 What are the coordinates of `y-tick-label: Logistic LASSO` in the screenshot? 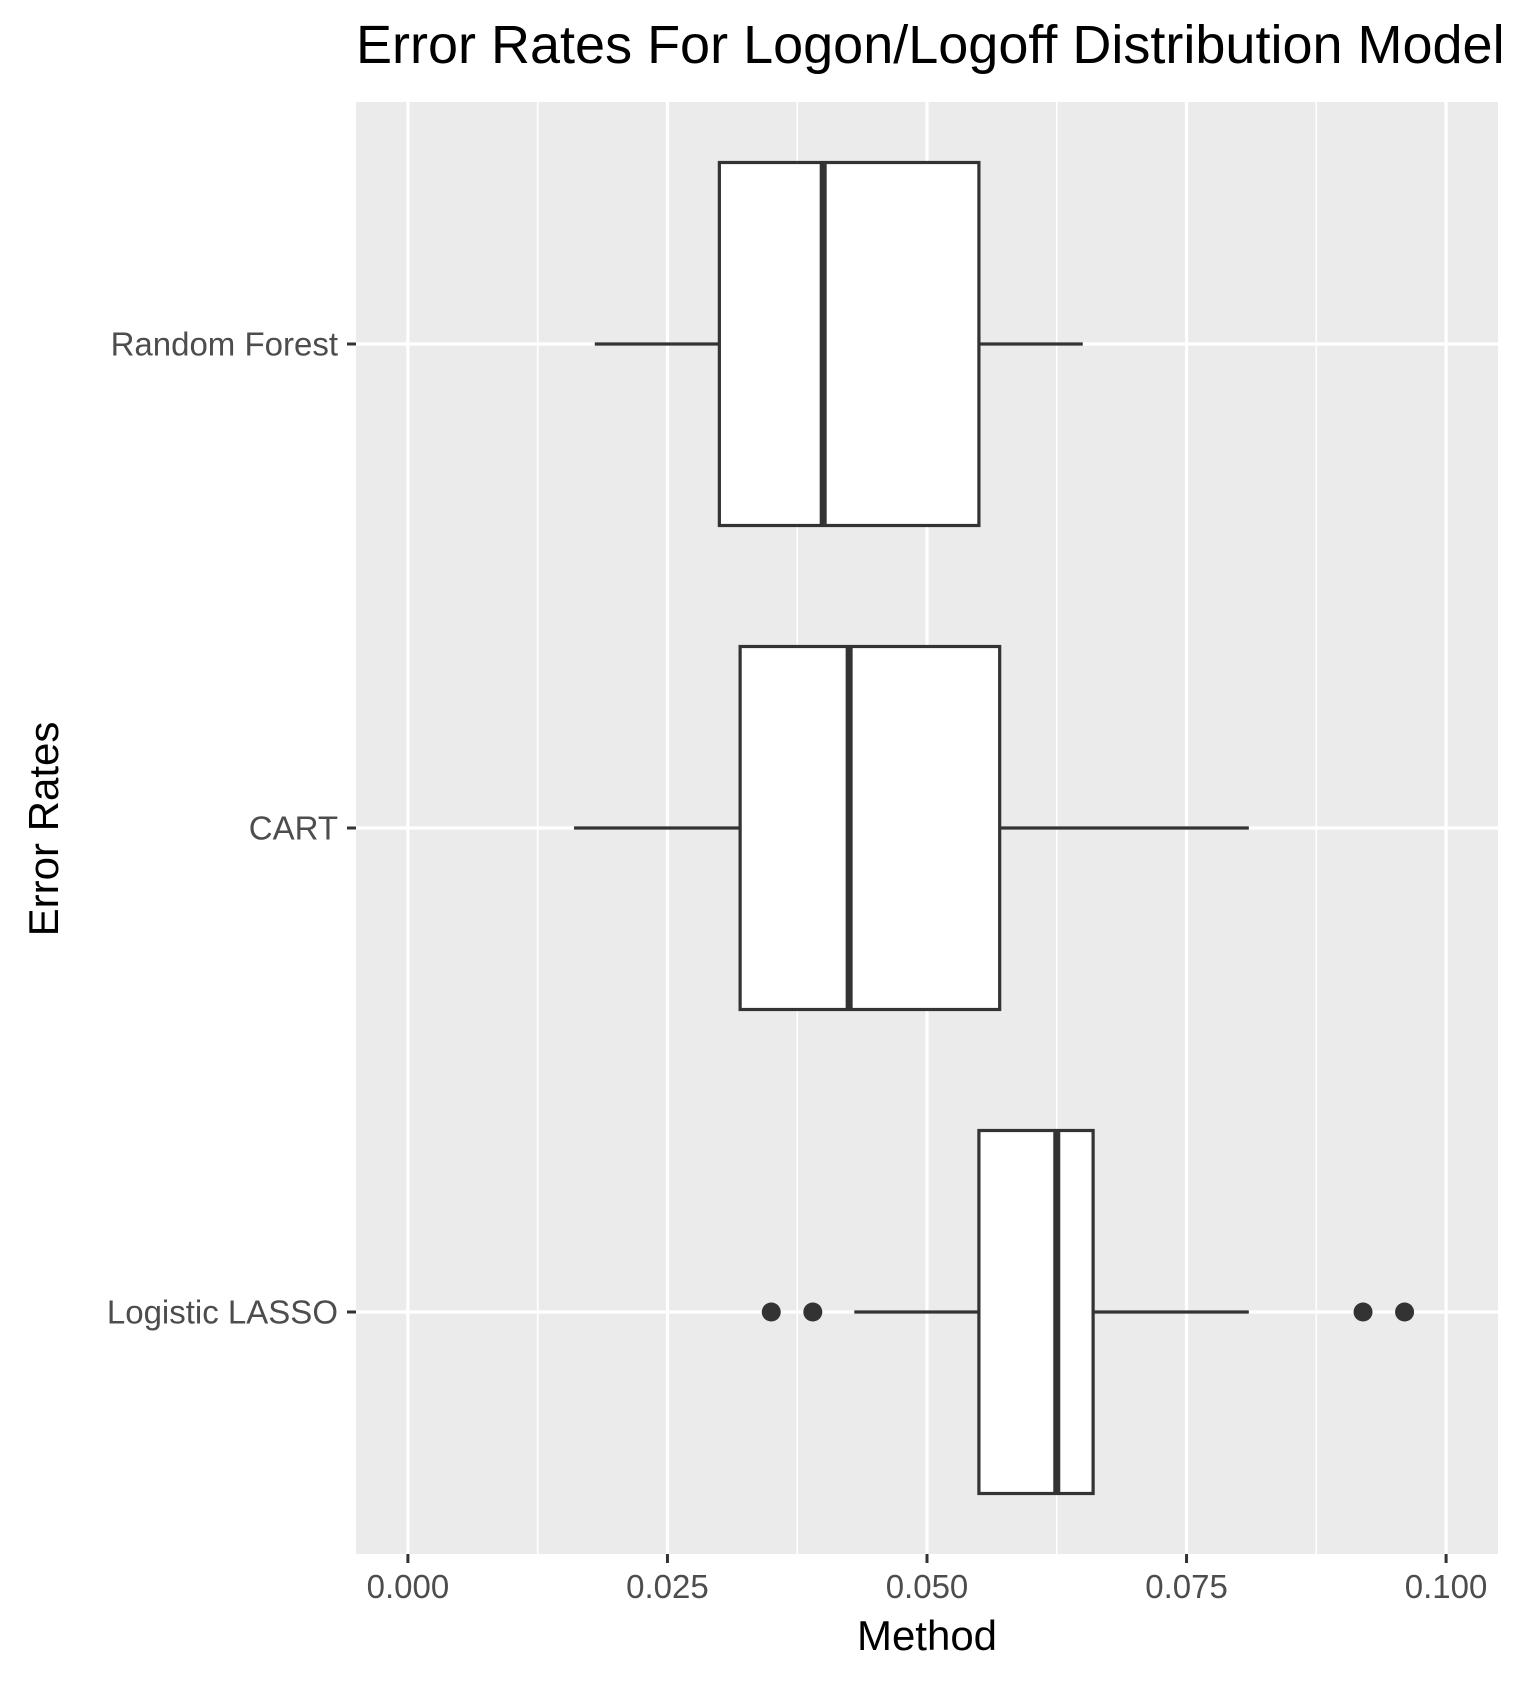 It's located at (222, 1312).